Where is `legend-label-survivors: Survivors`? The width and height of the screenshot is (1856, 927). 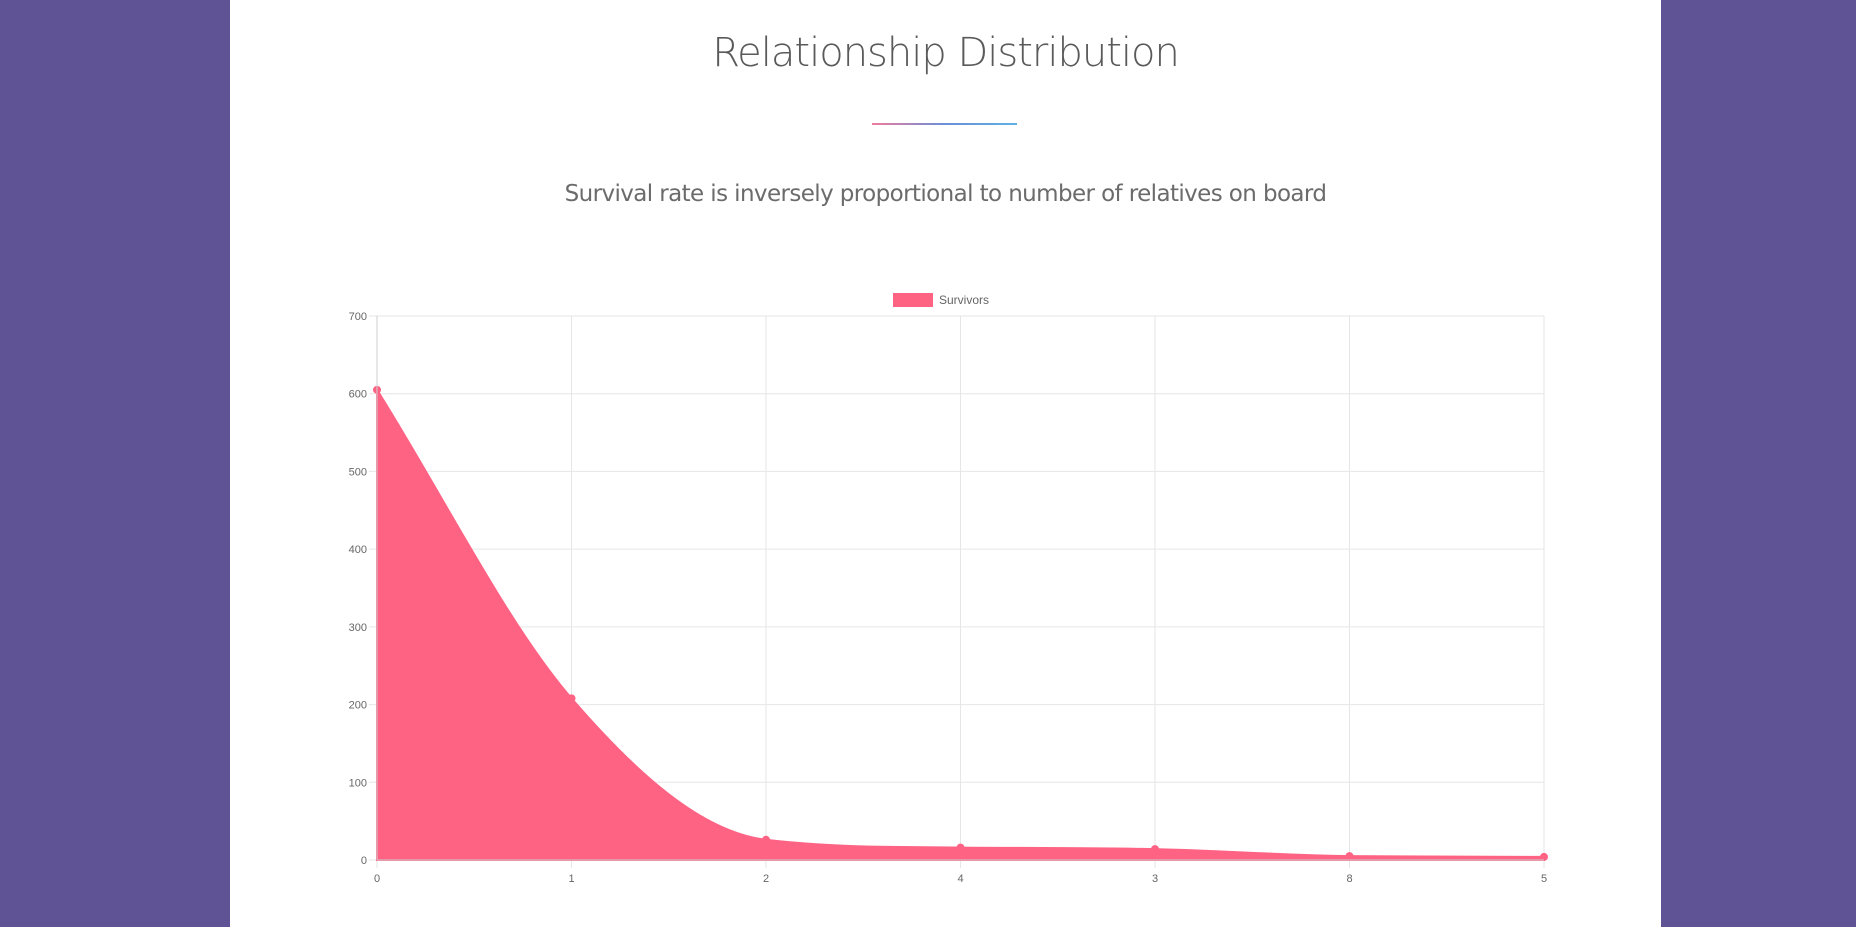
legend-label-survivors: Survivors is located at coordinates (964, 300).